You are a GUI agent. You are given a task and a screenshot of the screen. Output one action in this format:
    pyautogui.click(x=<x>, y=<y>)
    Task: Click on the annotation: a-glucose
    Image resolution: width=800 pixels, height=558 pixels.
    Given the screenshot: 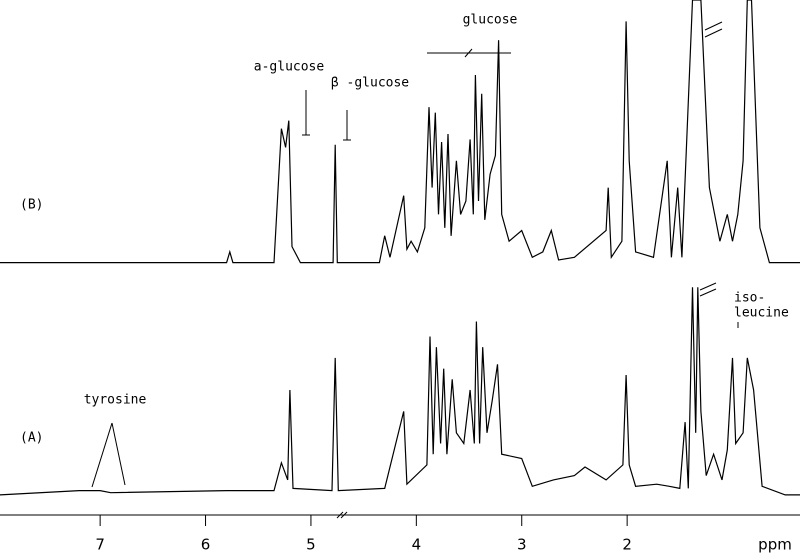 What is the action you would take?
    pyautogui.click(x=289, y=67)
    